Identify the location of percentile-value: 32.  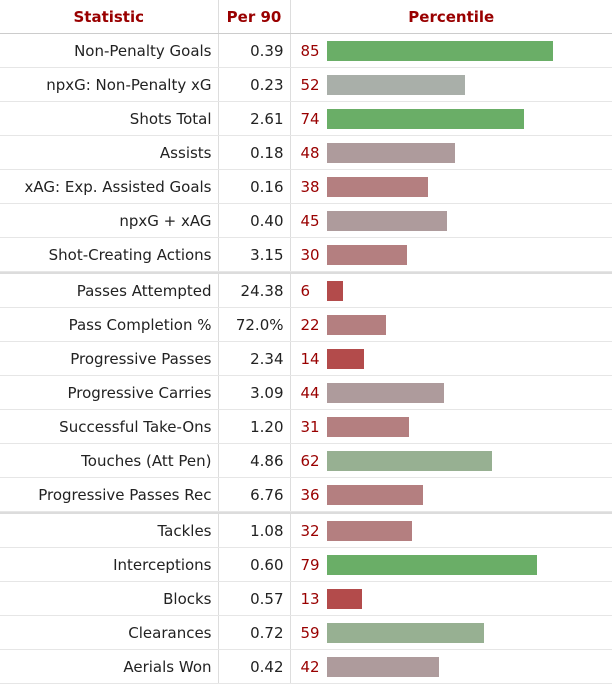
(310, 530).